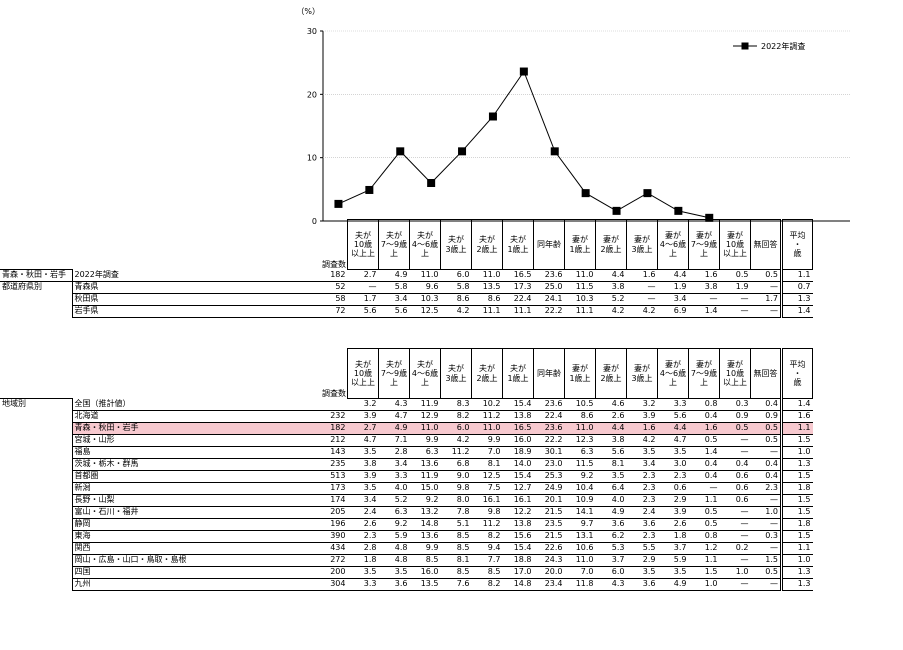 The width and height of the screenshot is (903, 650). What do you see at coordinates (334, 500) in the screenshot?
I see `count-value: 174` at bounding box center [334, 500].